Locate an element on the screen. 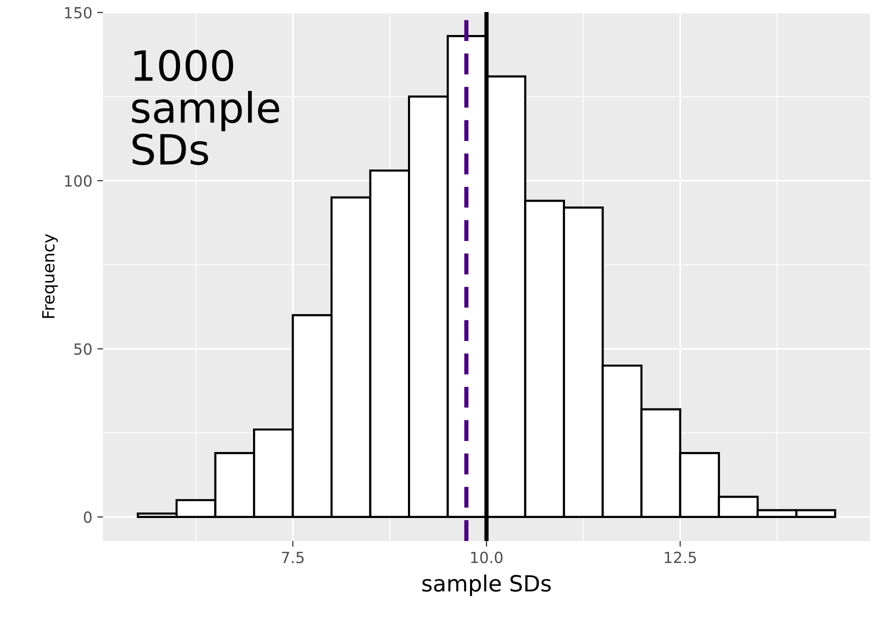  x-tick-label: 10.0 is located at coordinates (486, 558).